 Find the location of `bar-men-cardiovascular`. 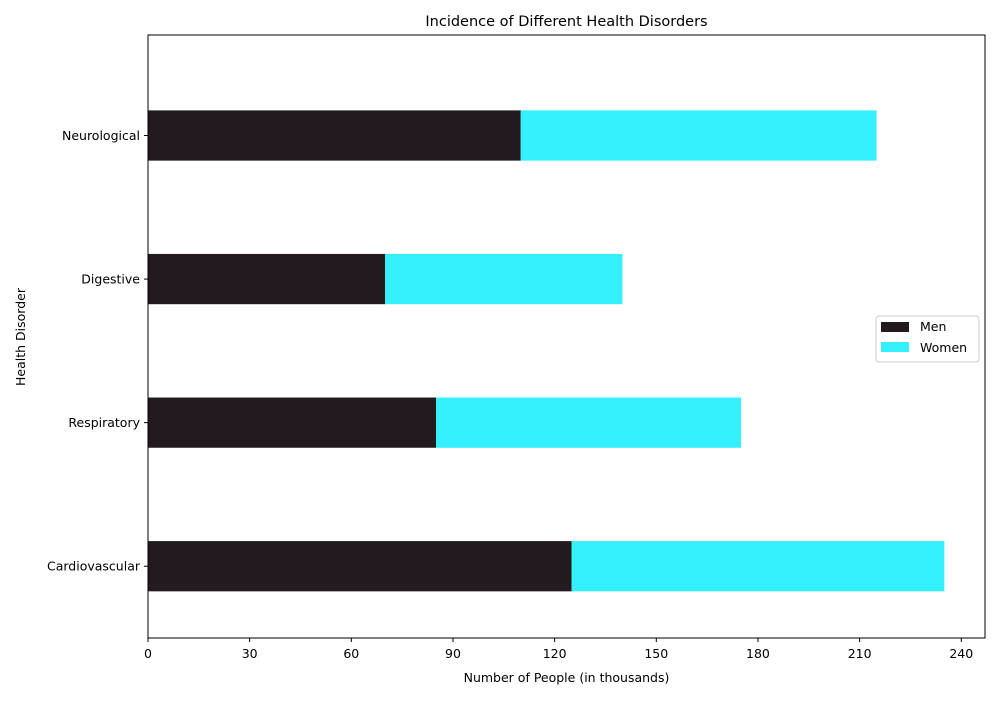

bar-men-cardiovascular is located at coordinates (360, 566).